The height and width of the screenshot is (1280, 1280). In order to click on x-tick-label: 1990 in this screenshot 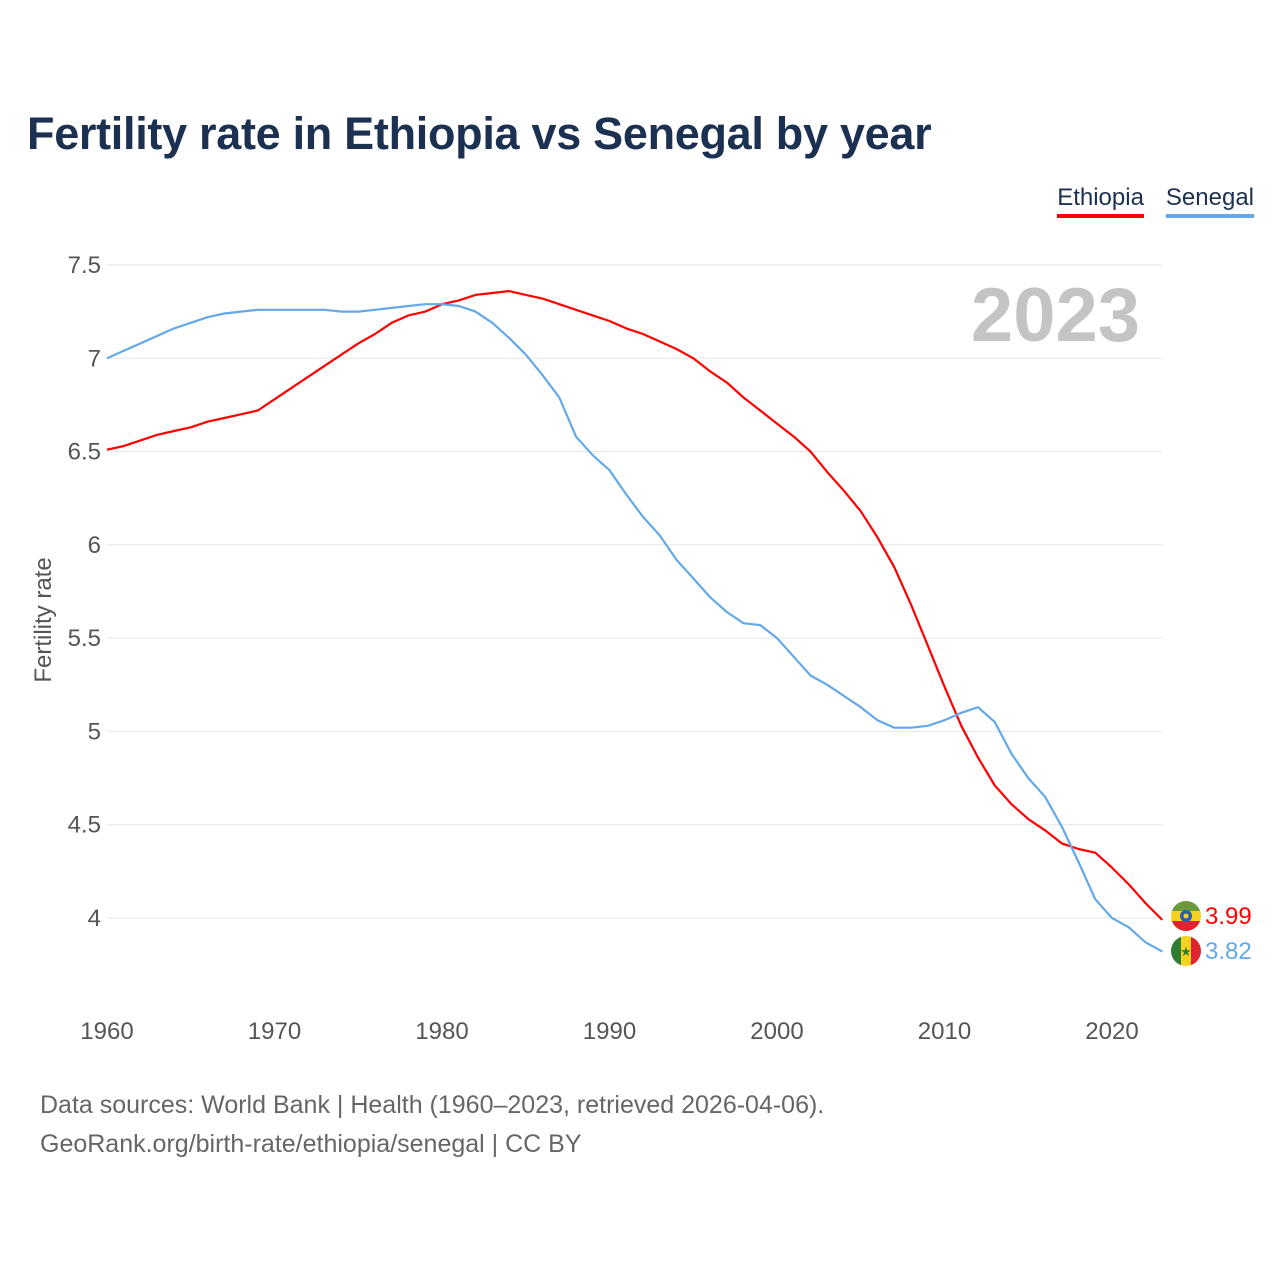, I will do `click(609, 1031)`.